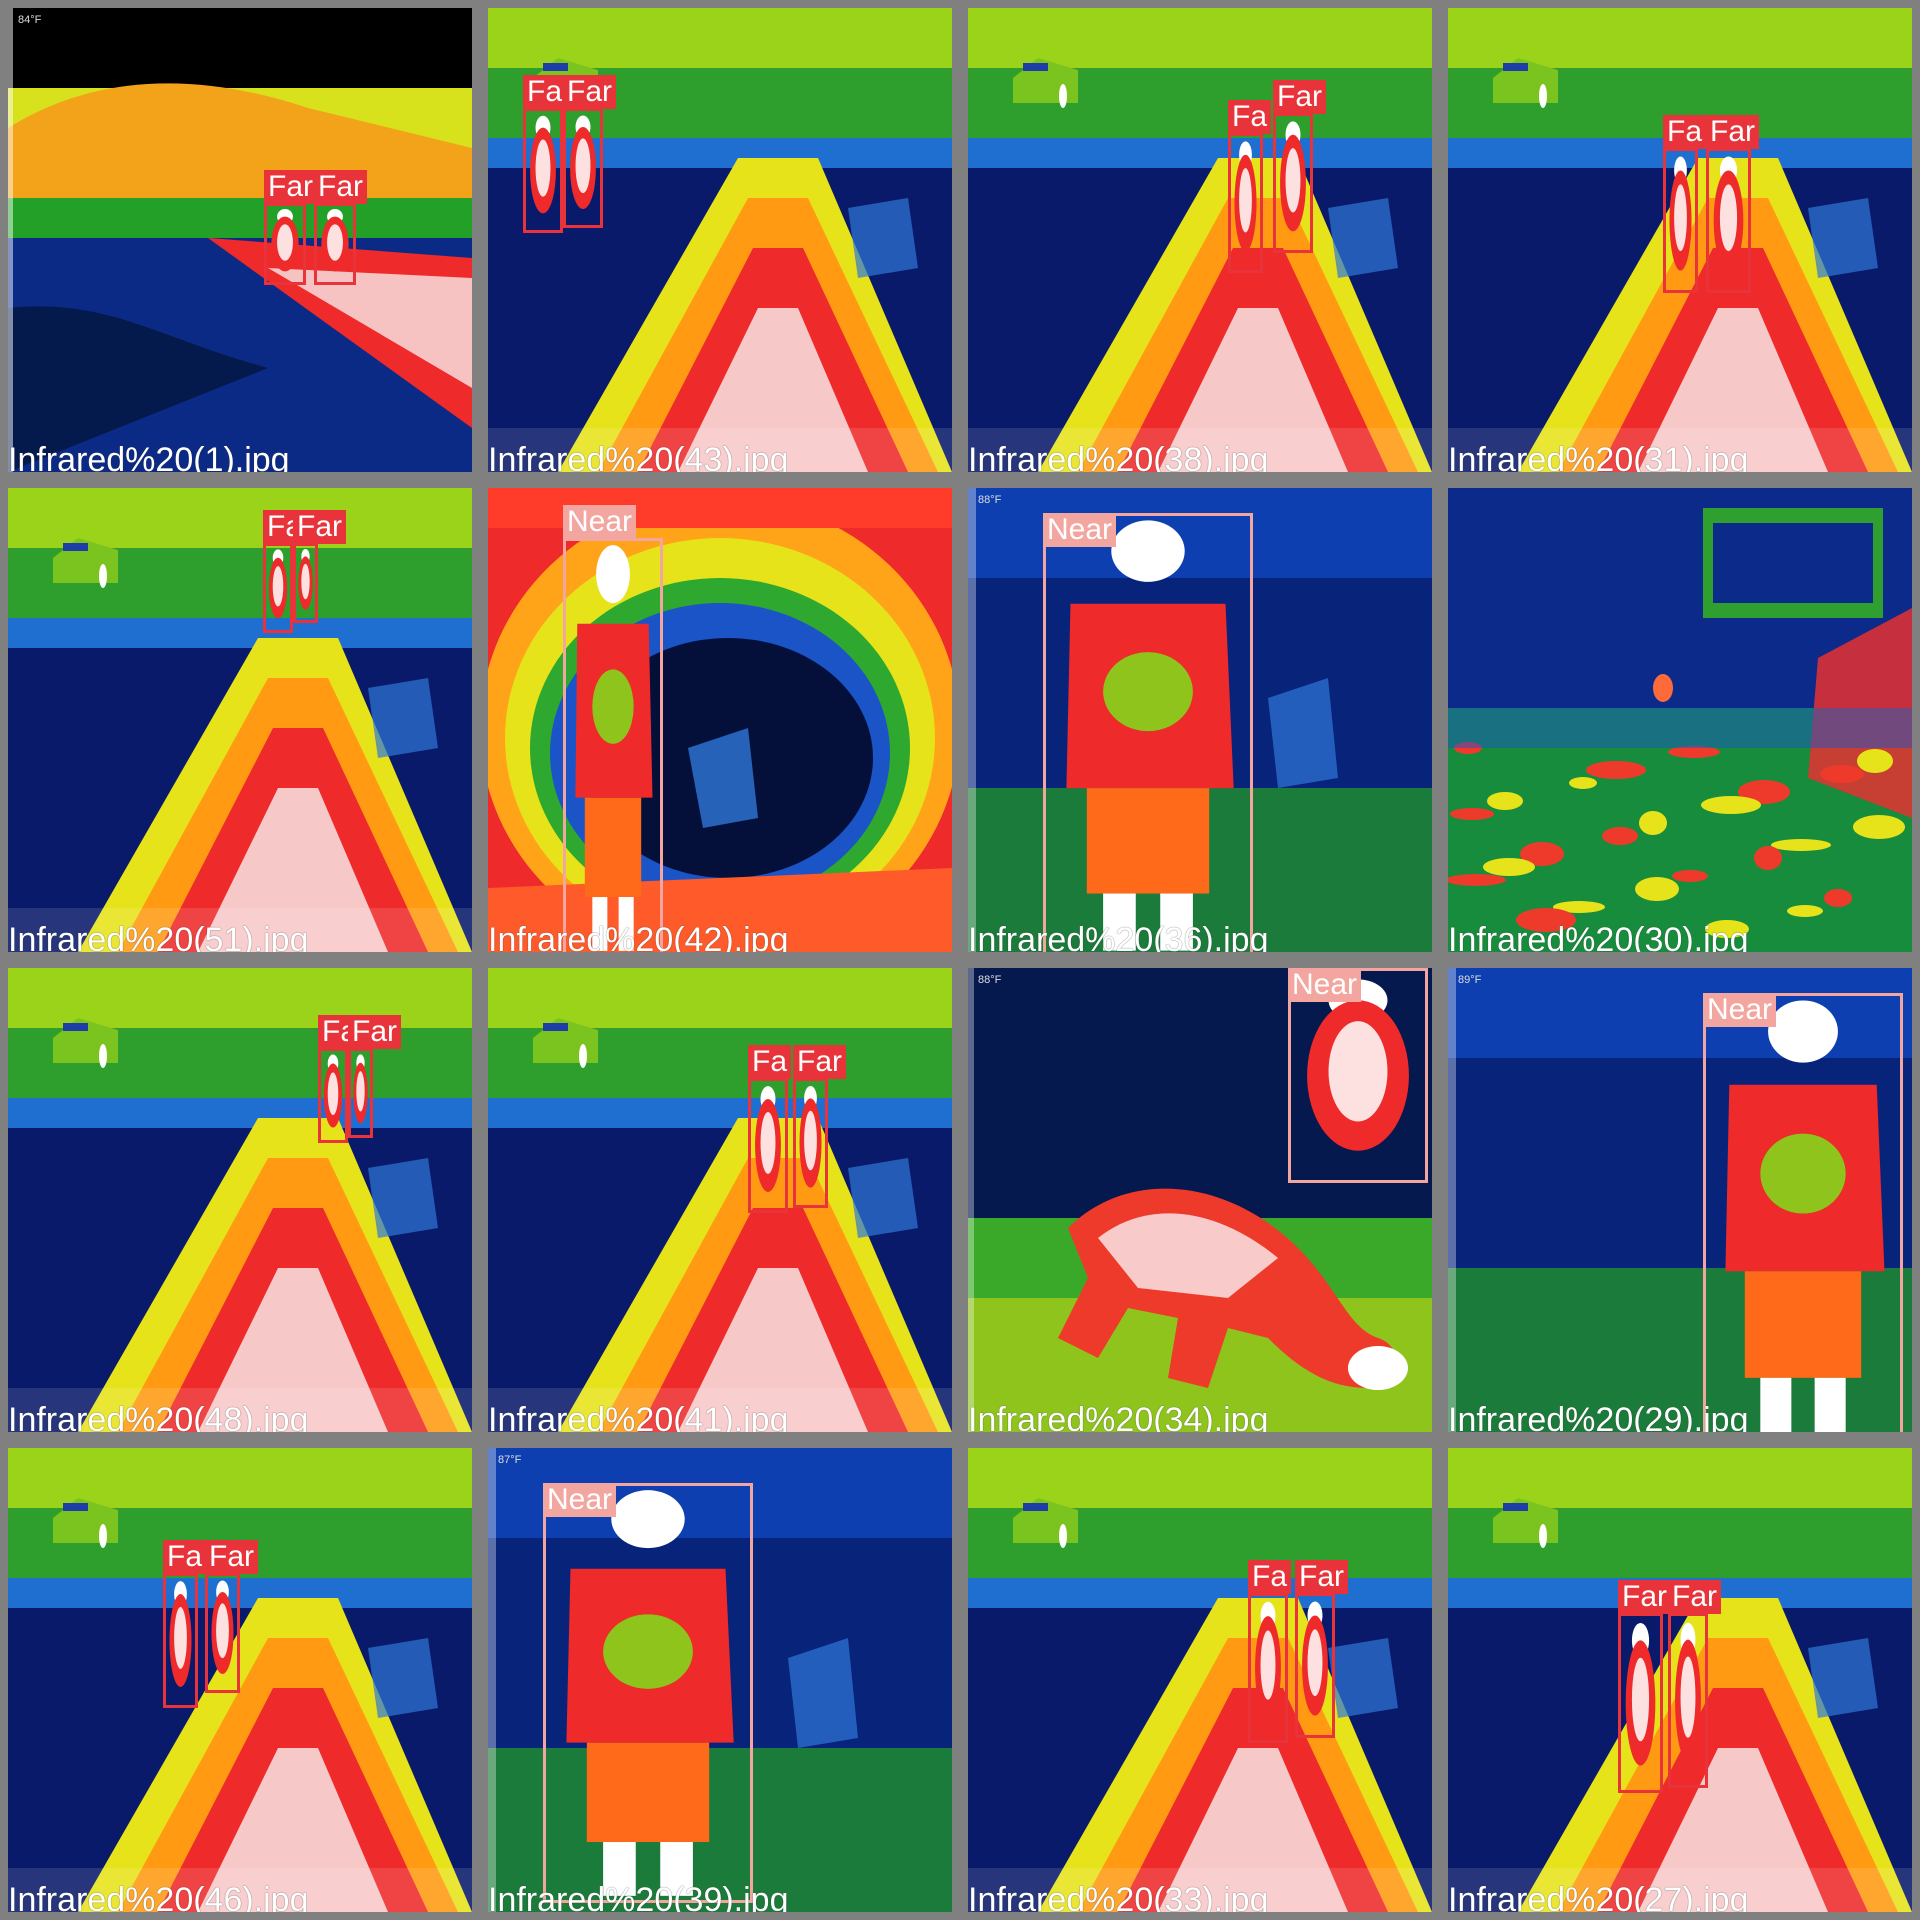 The height and width of the screenshot is (1920, 1920). I want to click on image-tile: Fa Far Infrared%20(43).jpg, so click(720, 240).